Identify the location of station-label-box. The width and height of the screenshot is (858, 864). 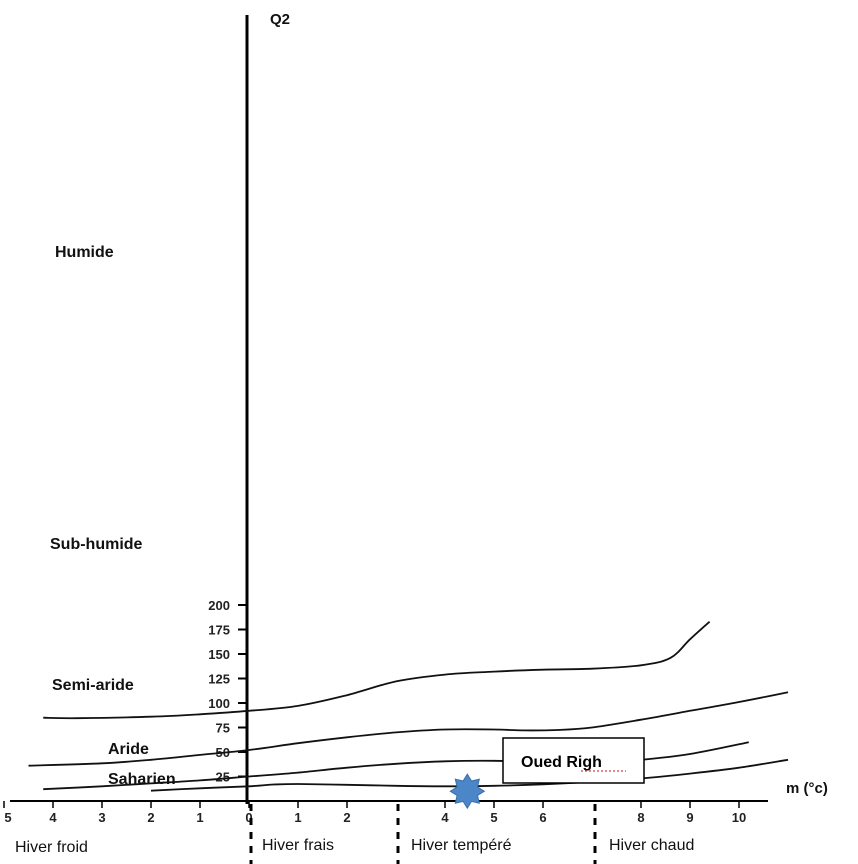
(573, 760).